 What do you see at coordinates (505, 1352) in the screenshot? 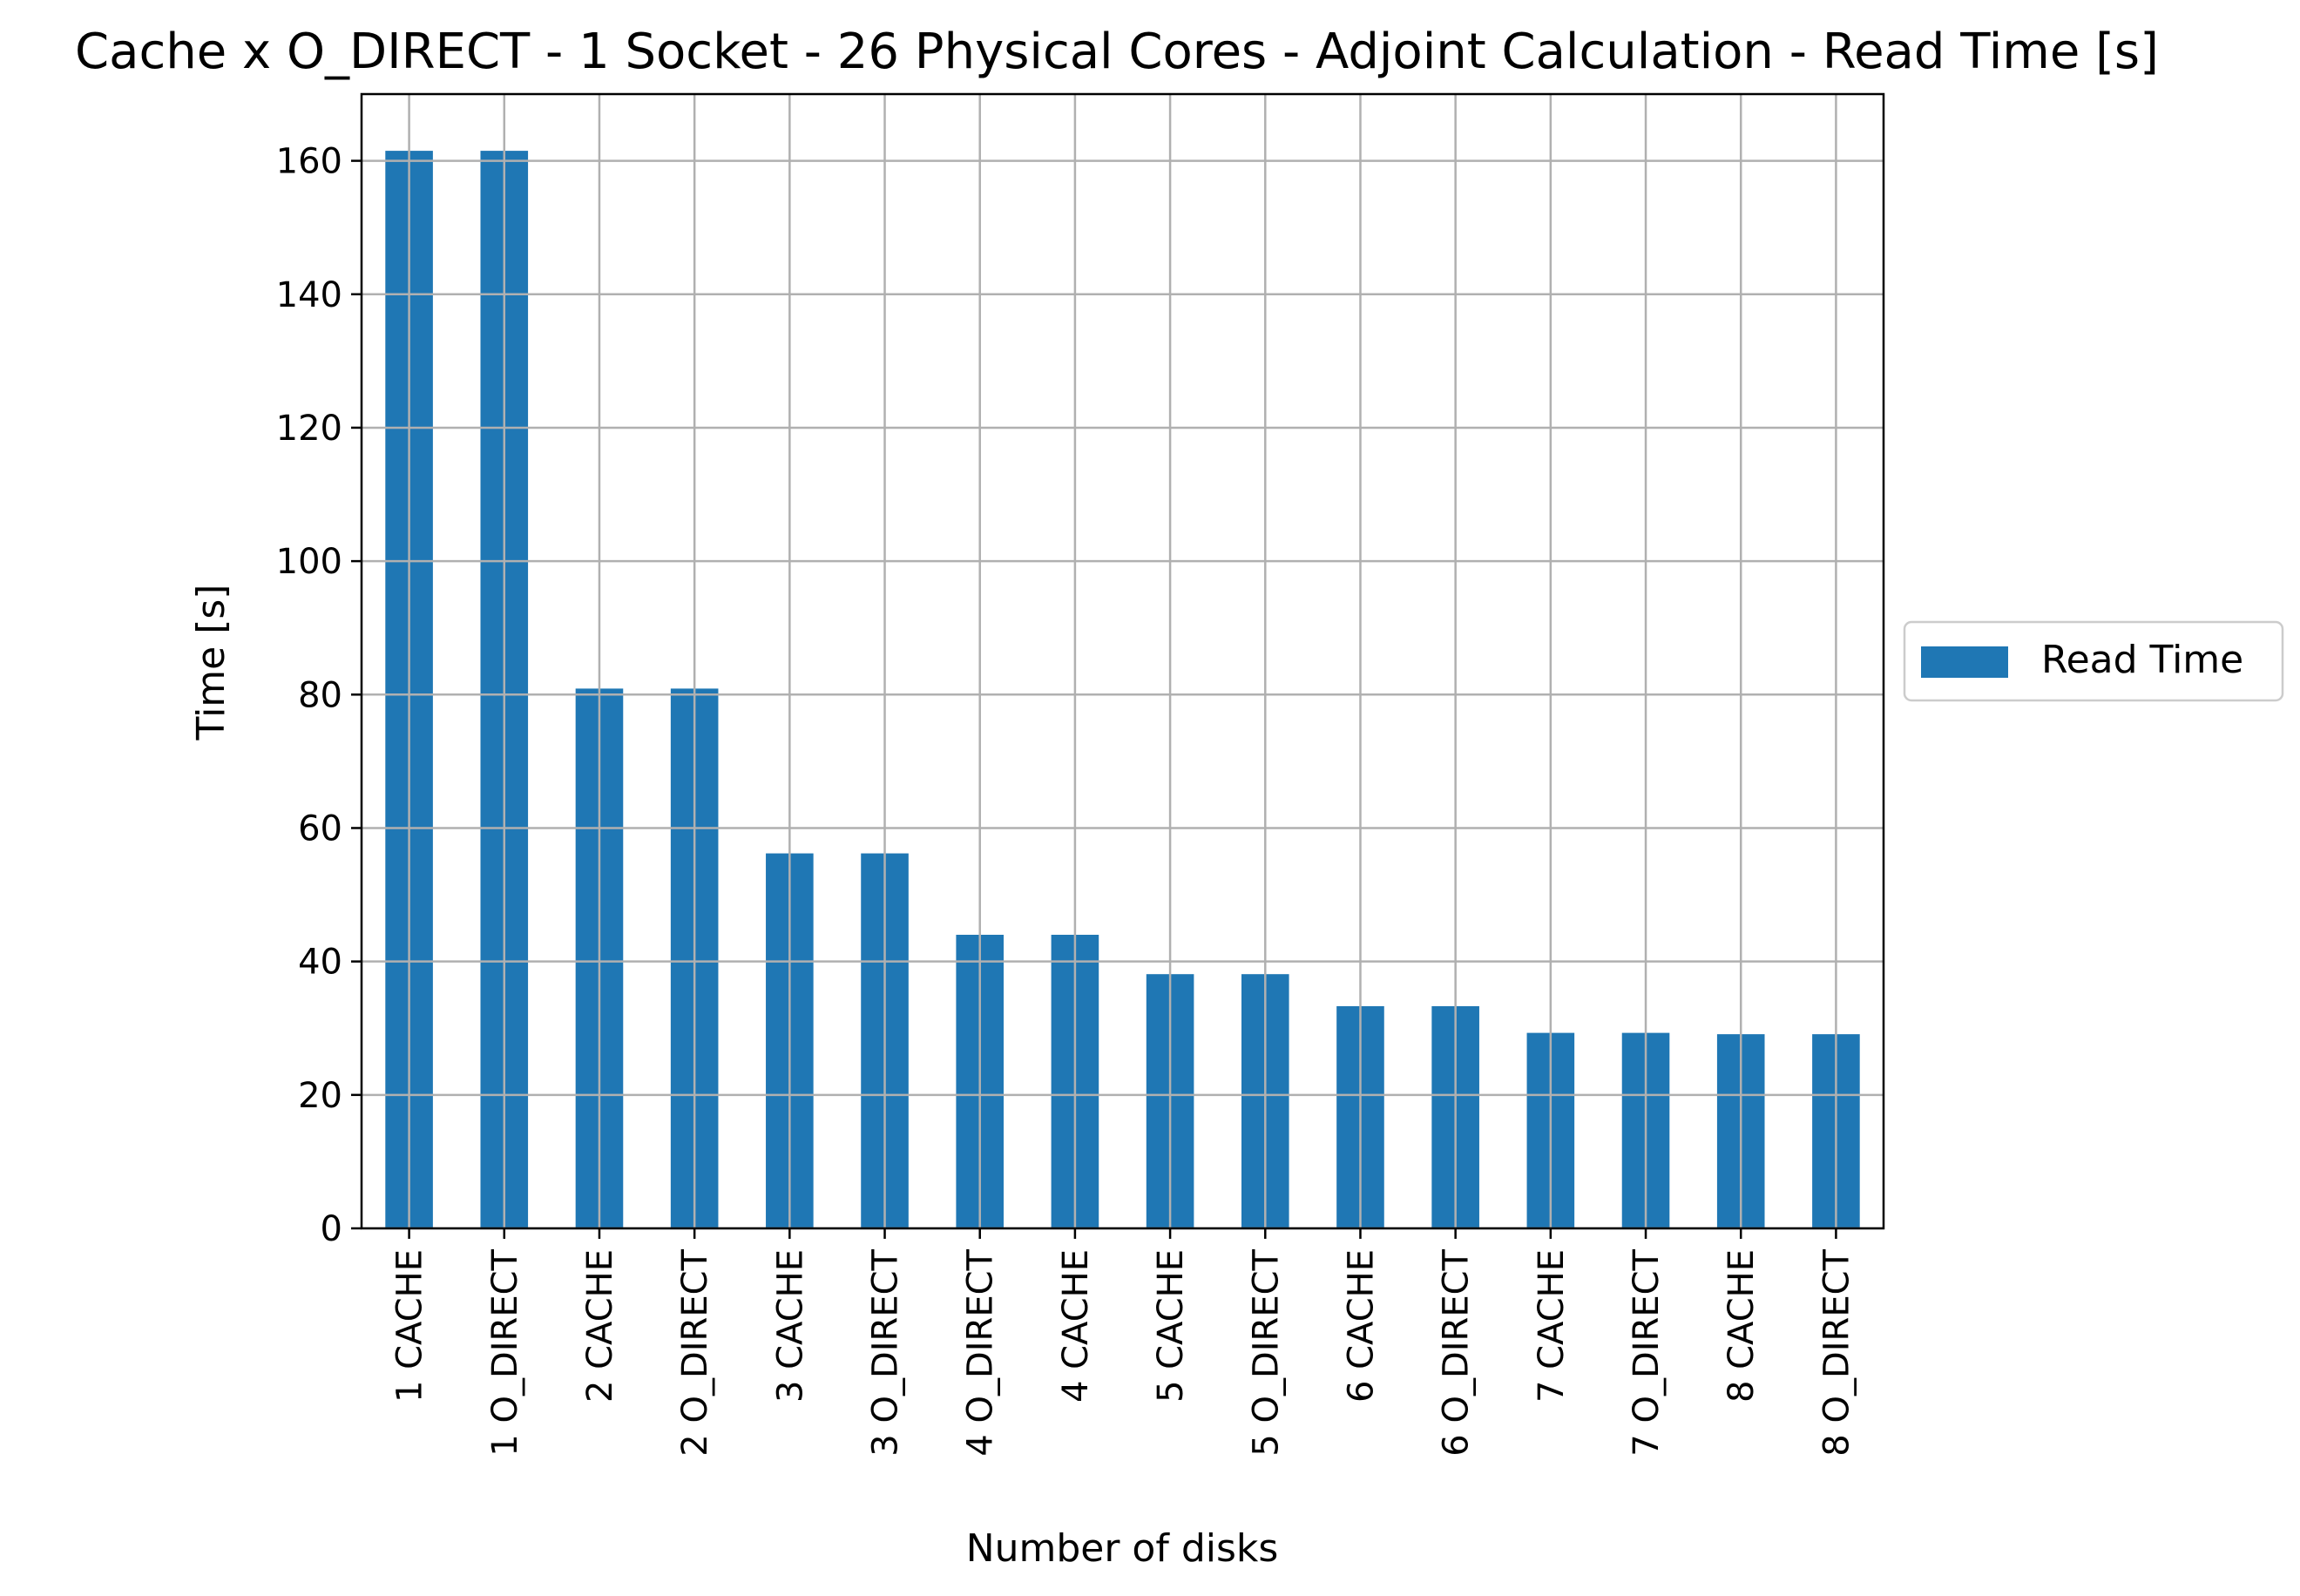
I see `x-tick-label: 1 O_DIRECT` at bounding box center [505, 1352].